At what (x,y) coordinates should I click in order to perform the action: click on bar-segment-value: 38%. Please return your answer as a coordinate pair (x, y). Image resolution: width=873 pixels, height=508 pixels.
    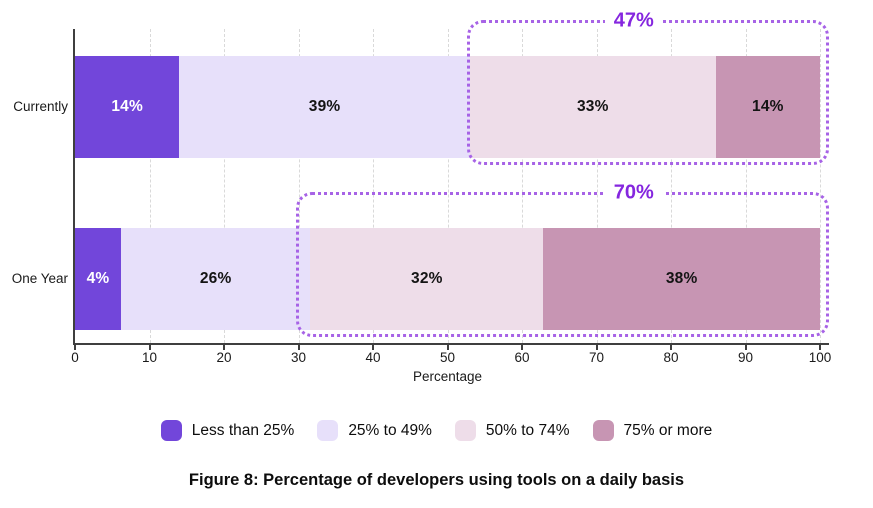
    Looking at the image, I should click on (681, 278).